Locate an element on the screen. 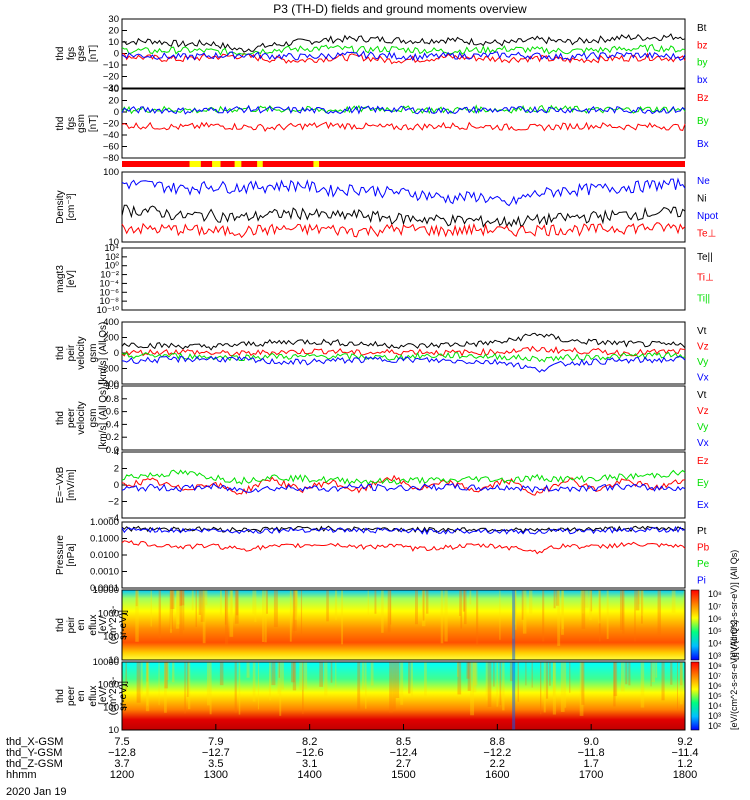  panel-ylabel: gse is located at coordinates (81, 53).